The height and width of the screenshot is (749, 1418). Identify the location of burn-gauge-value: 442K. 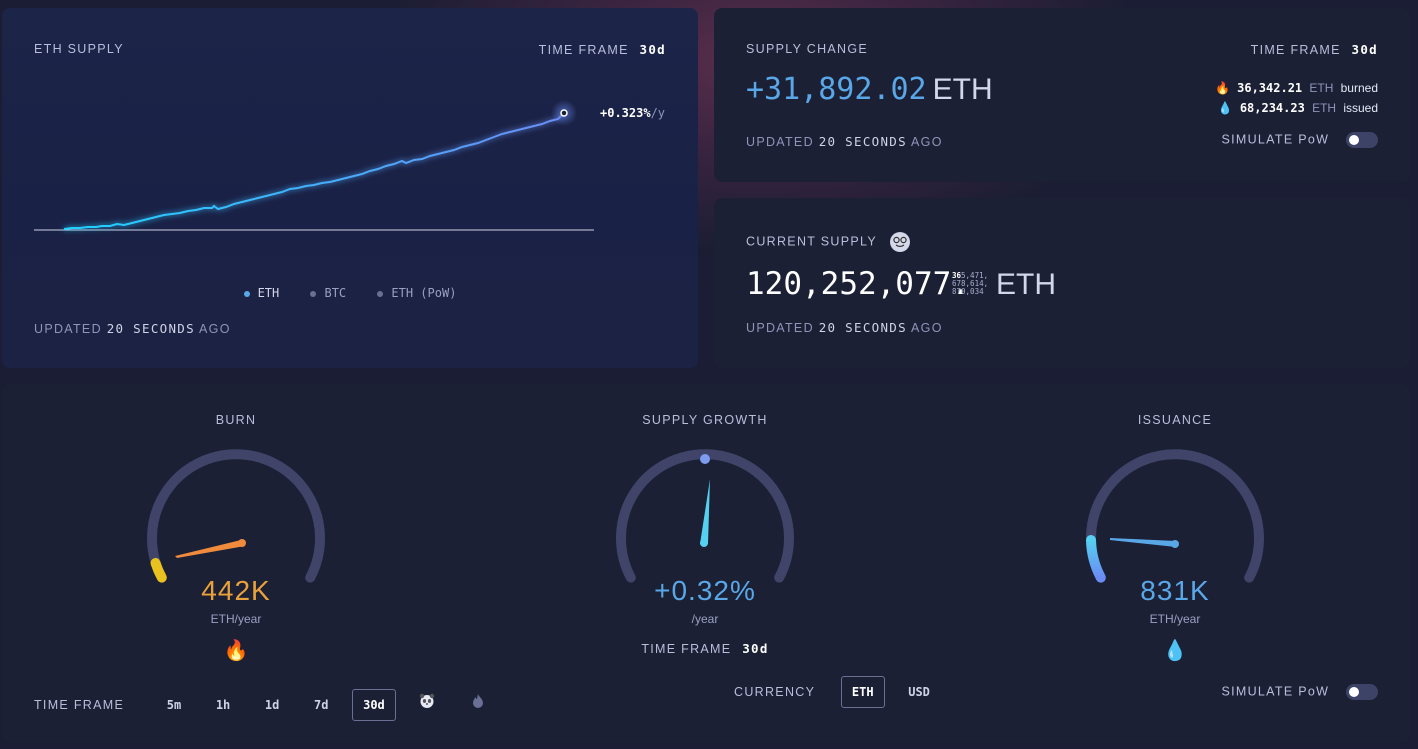
(236, 590).